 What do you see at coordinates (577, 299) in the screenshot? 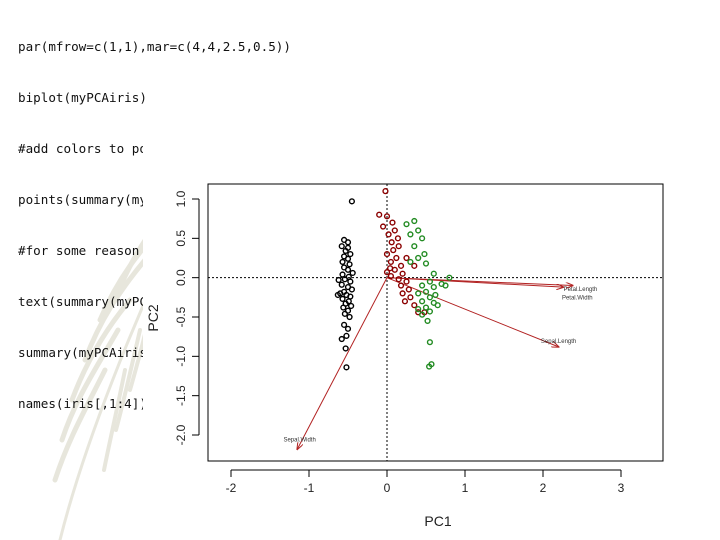
I see `loading-label: Petal.Width` at bounding box center [577, 299].